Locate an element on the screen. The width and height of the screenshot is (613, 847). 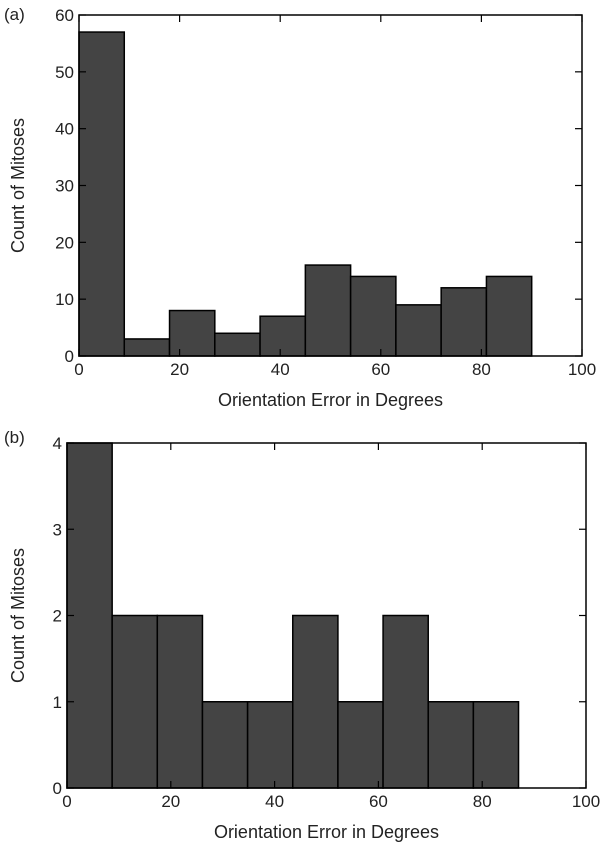
y-tick-label: 4 is located at coordinates (57, 443).